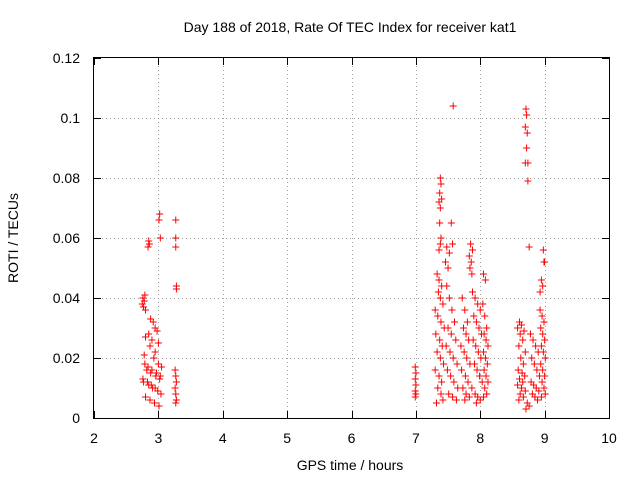  What do you see at coordinates (416, 438) in the screenshot?
I see `x-tick-label: 7` at bounding box center [416, 438].